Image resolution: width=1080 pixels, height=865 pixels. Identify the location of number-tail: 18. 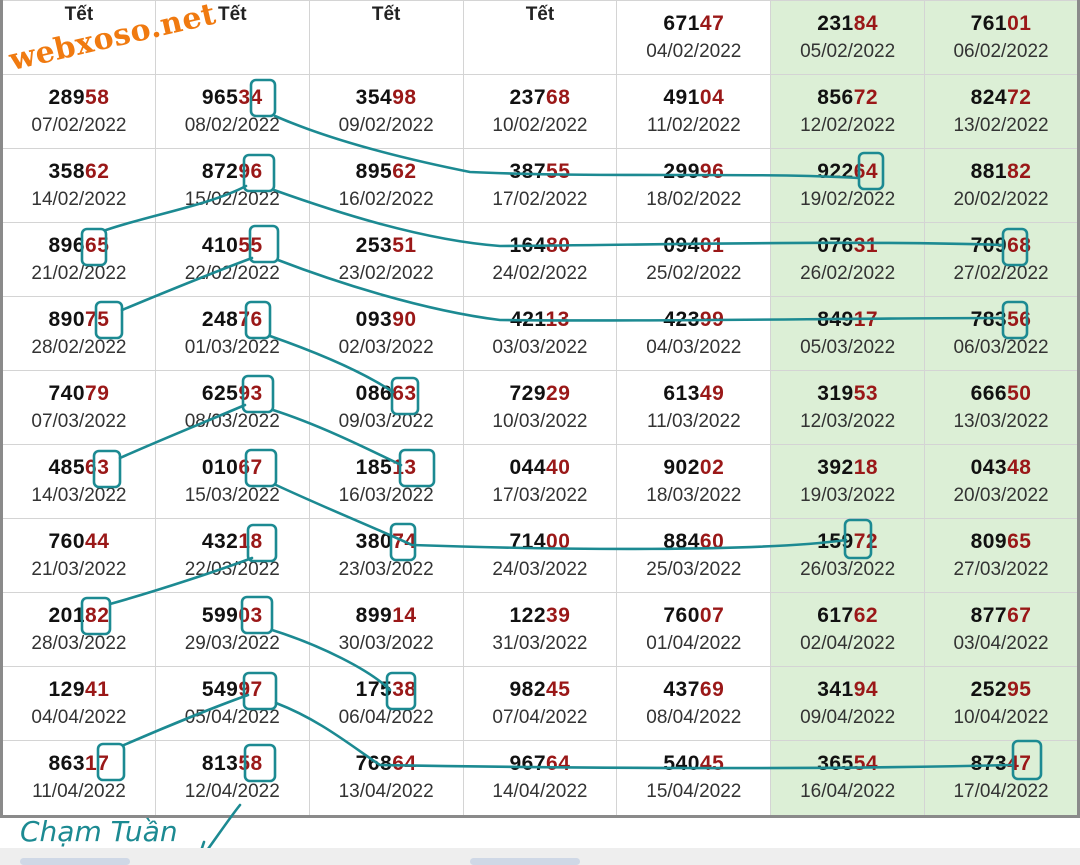
(866, 467).